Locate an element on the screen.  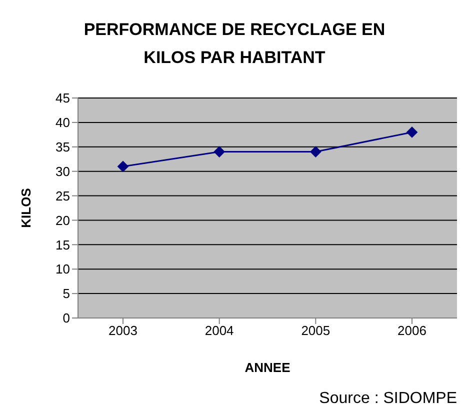
source-note: Source : SIDOMPE is located at coordinates (388, 399).